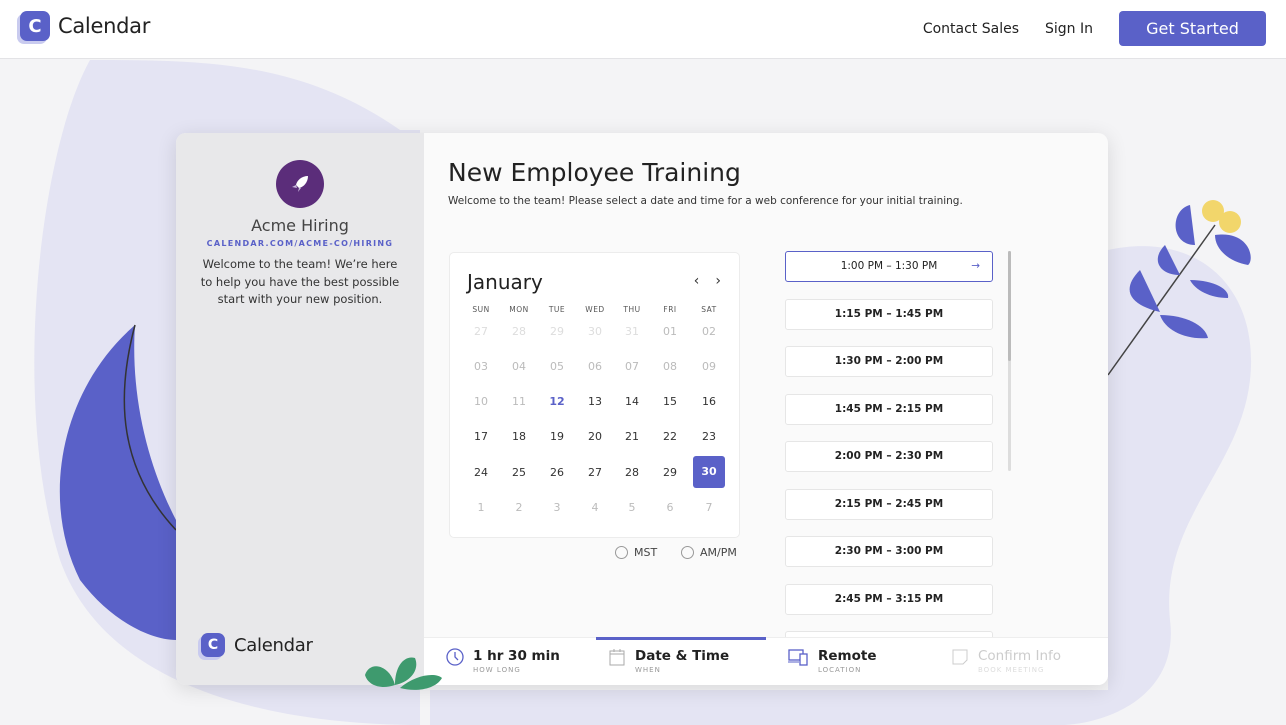 The image size is (1286, 725). I want to click on time-slot: 1:15 PM – 1:45 PM, so click(889, 314).